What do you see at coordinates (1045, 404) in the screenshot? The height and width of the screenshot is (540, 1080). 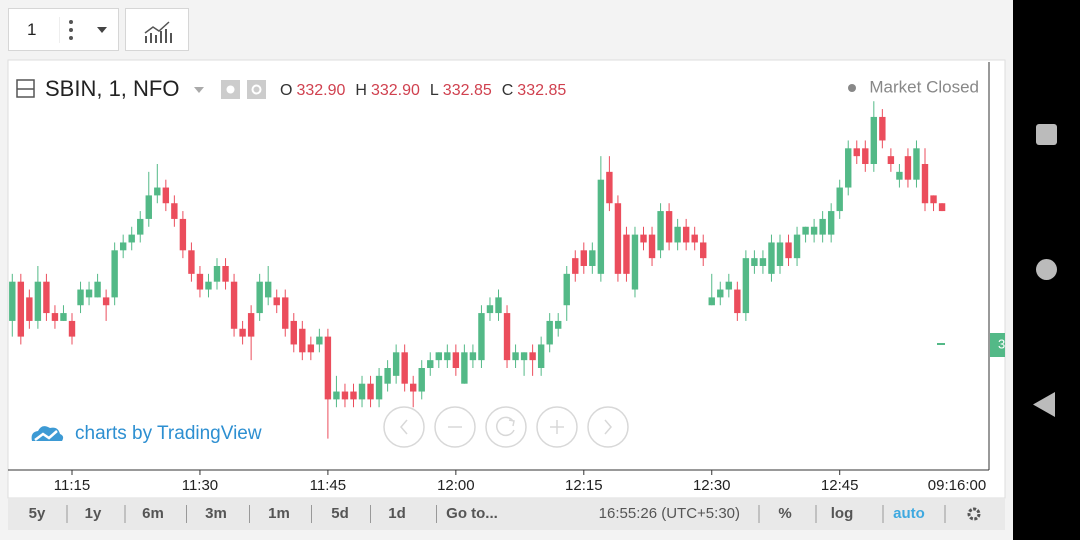 I see `back-button` at bounding box center [1045, 404].